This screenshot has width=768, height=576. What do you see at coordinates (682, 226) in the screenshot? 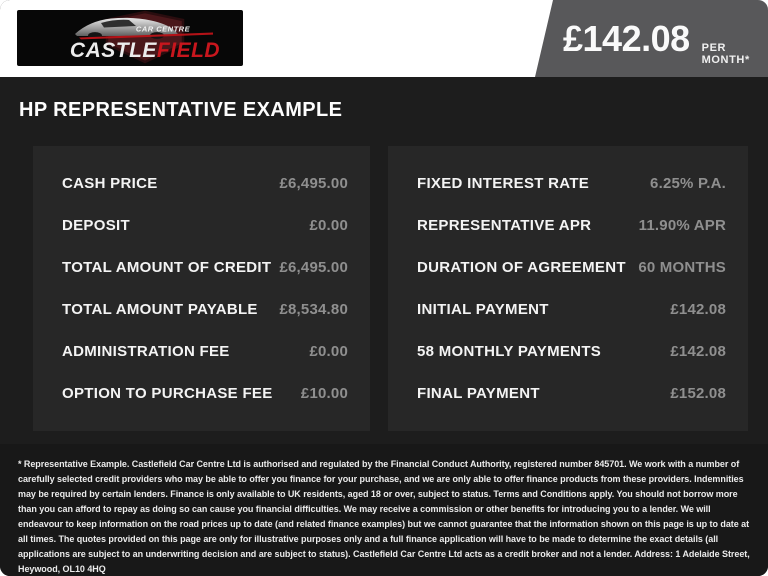
I see `row-value: 11.90% APR` at bounding box center [682, 226].